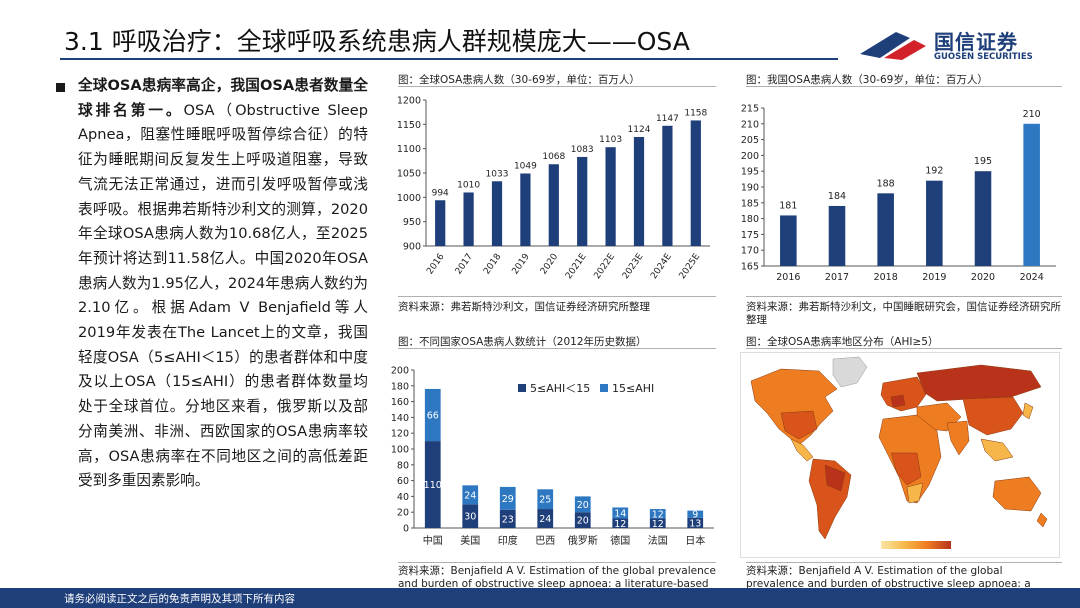 Image resolution: width=1080 pixels, height=608 pixels. Describe the element at coordinates (904, 296) in the screenshot. I see `chart2-source-rule` at that location.